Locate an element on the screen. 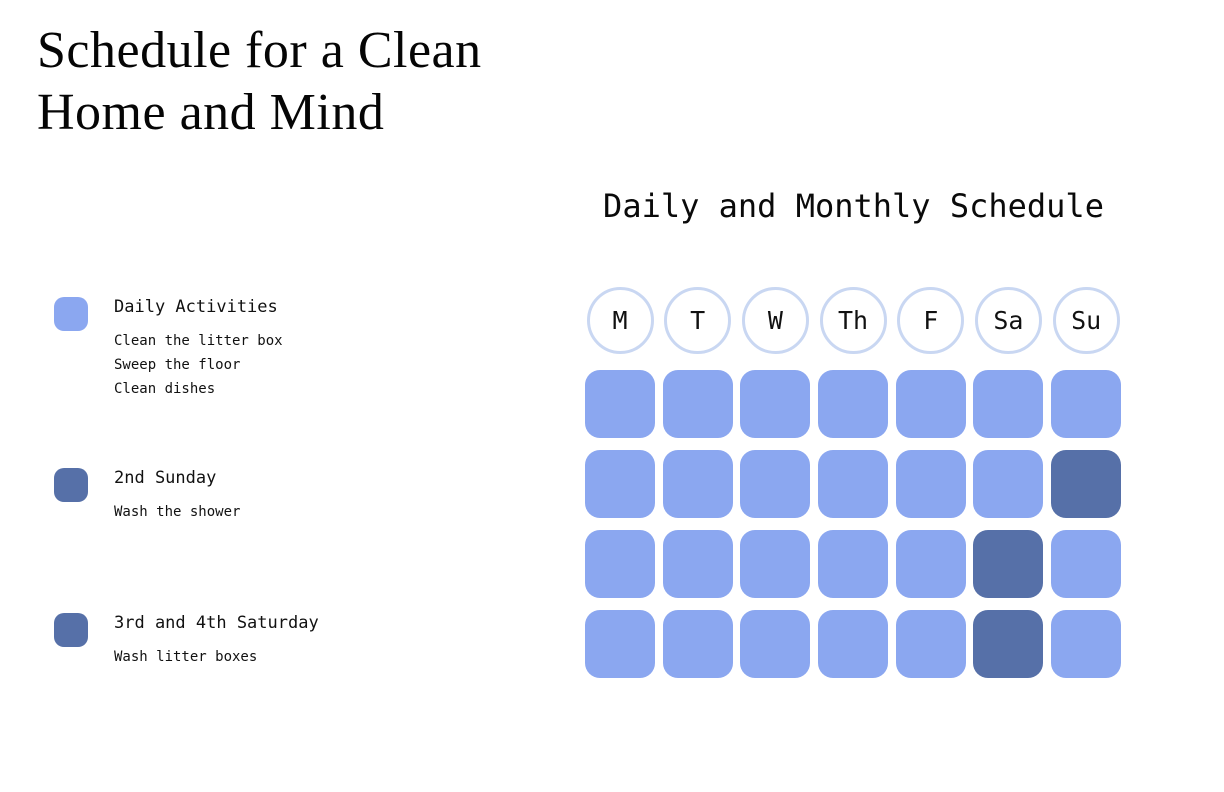  cell-week3-f is located at coordinates (930, 564).